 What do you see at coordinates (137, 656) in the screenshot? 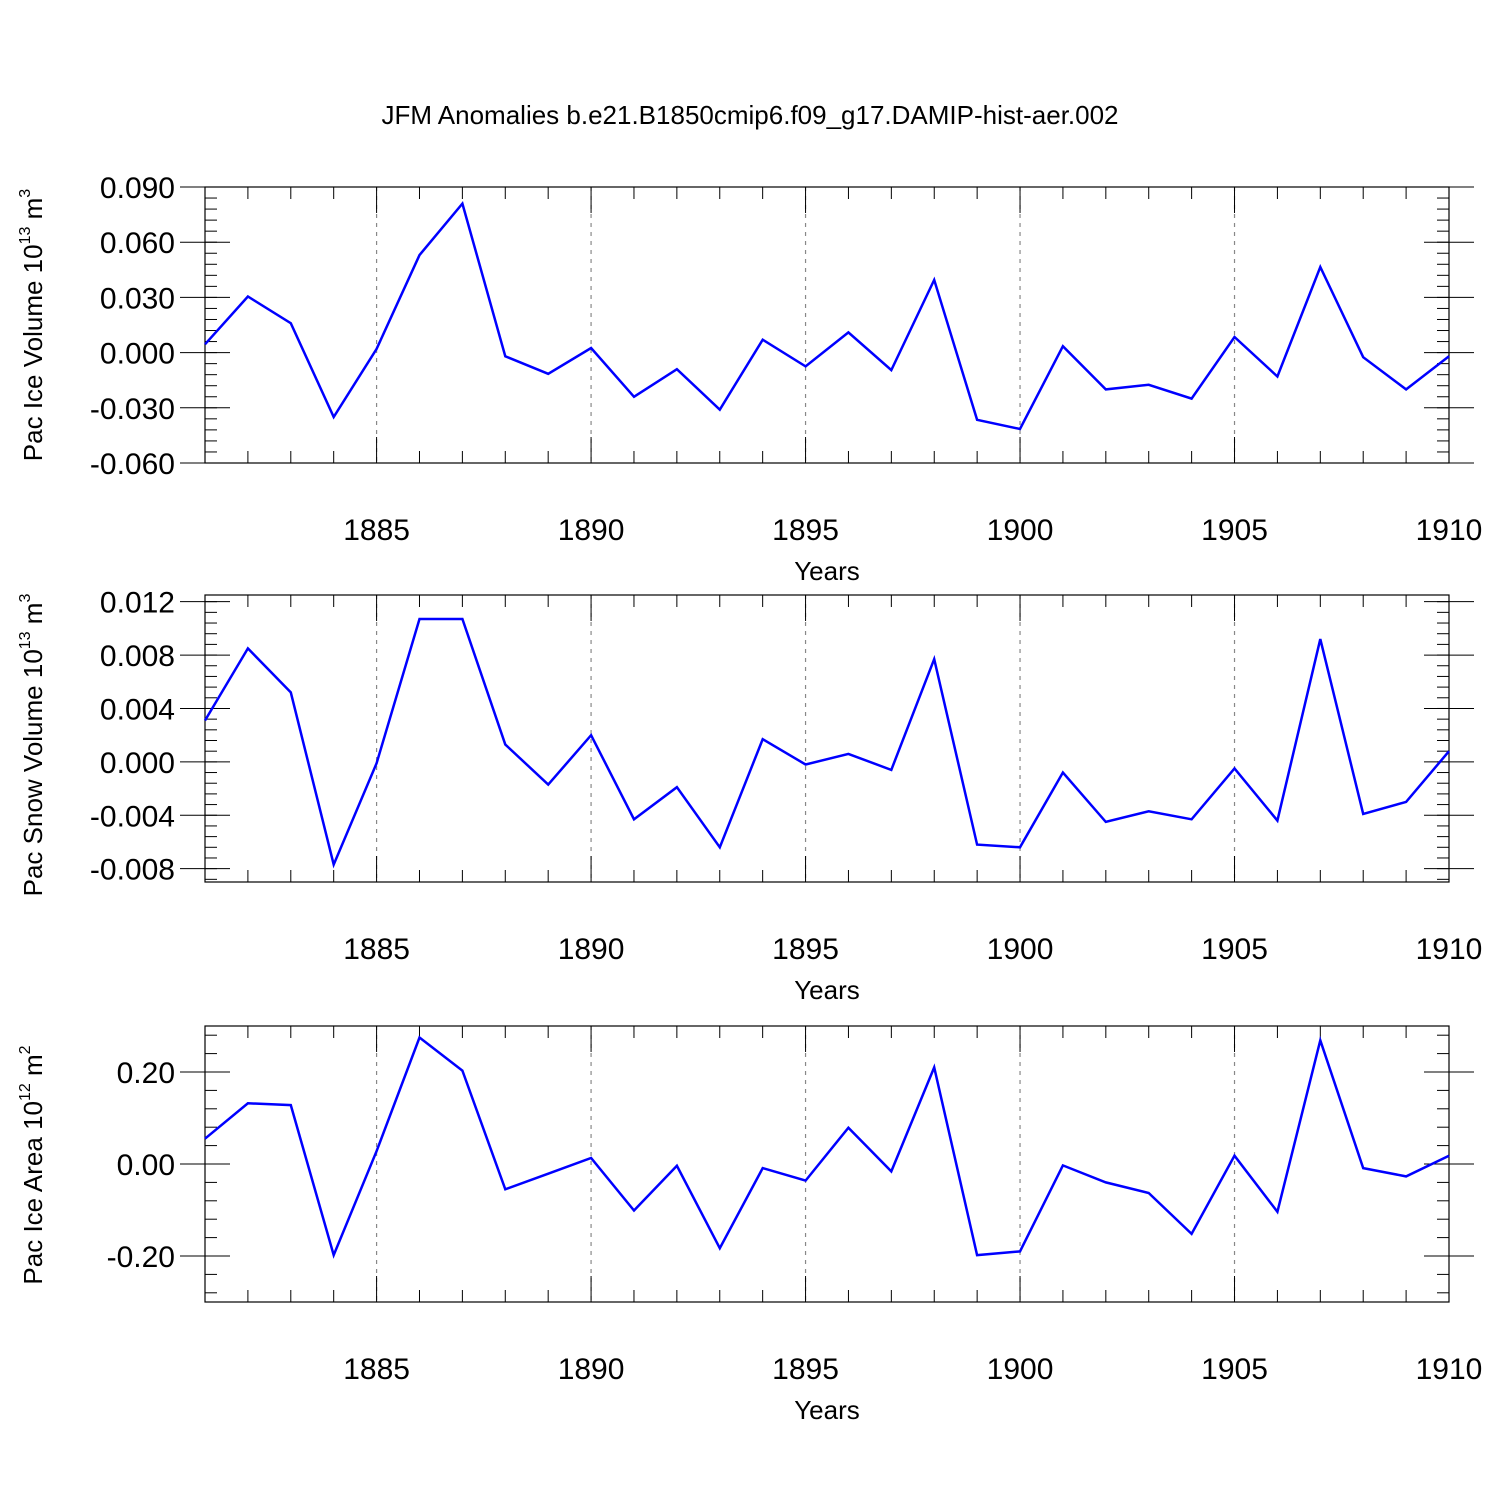
I see `y-tick-label: 0.008` at bounding box center [137, 656].